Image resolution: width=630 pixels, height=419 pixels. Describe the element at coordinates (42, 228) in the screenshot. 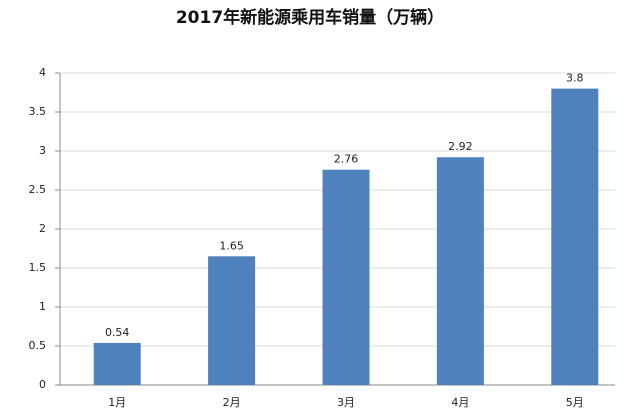

I see `y-tick-label: 2` at that location.